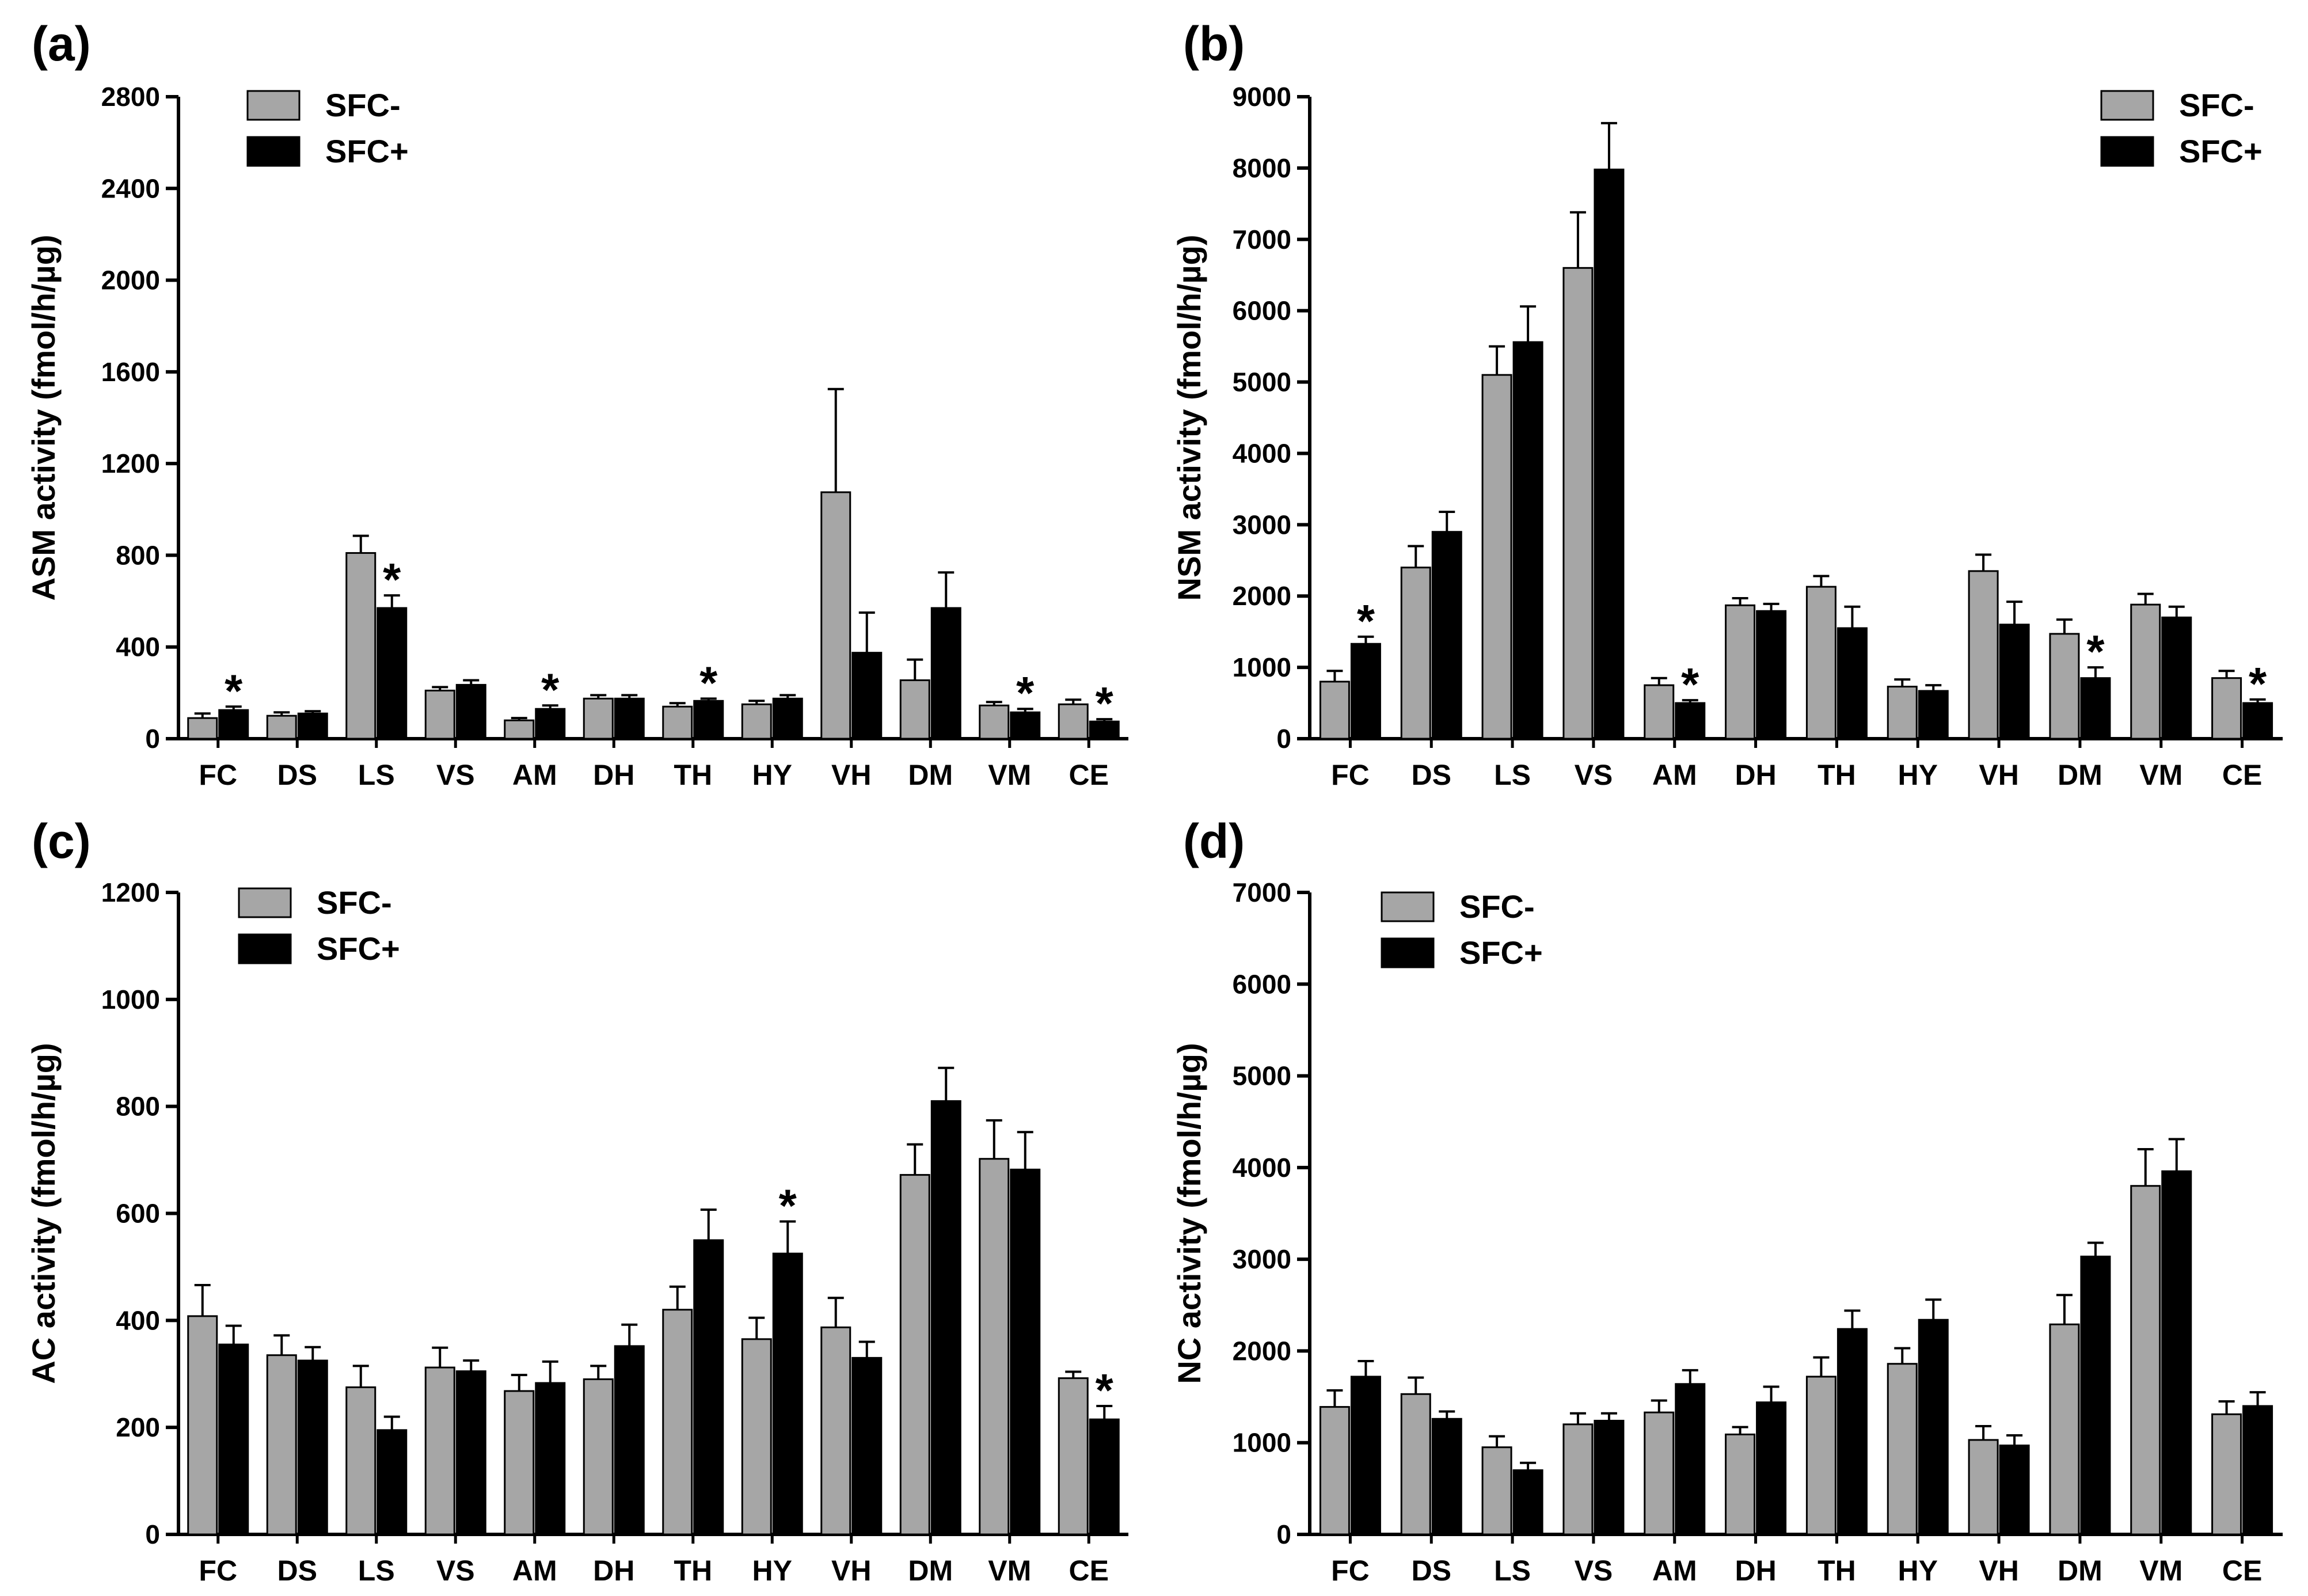  Describe the element at coordinates (550, 1459) in the screenshot. I see `bar-sfc-plus-am` at that location.